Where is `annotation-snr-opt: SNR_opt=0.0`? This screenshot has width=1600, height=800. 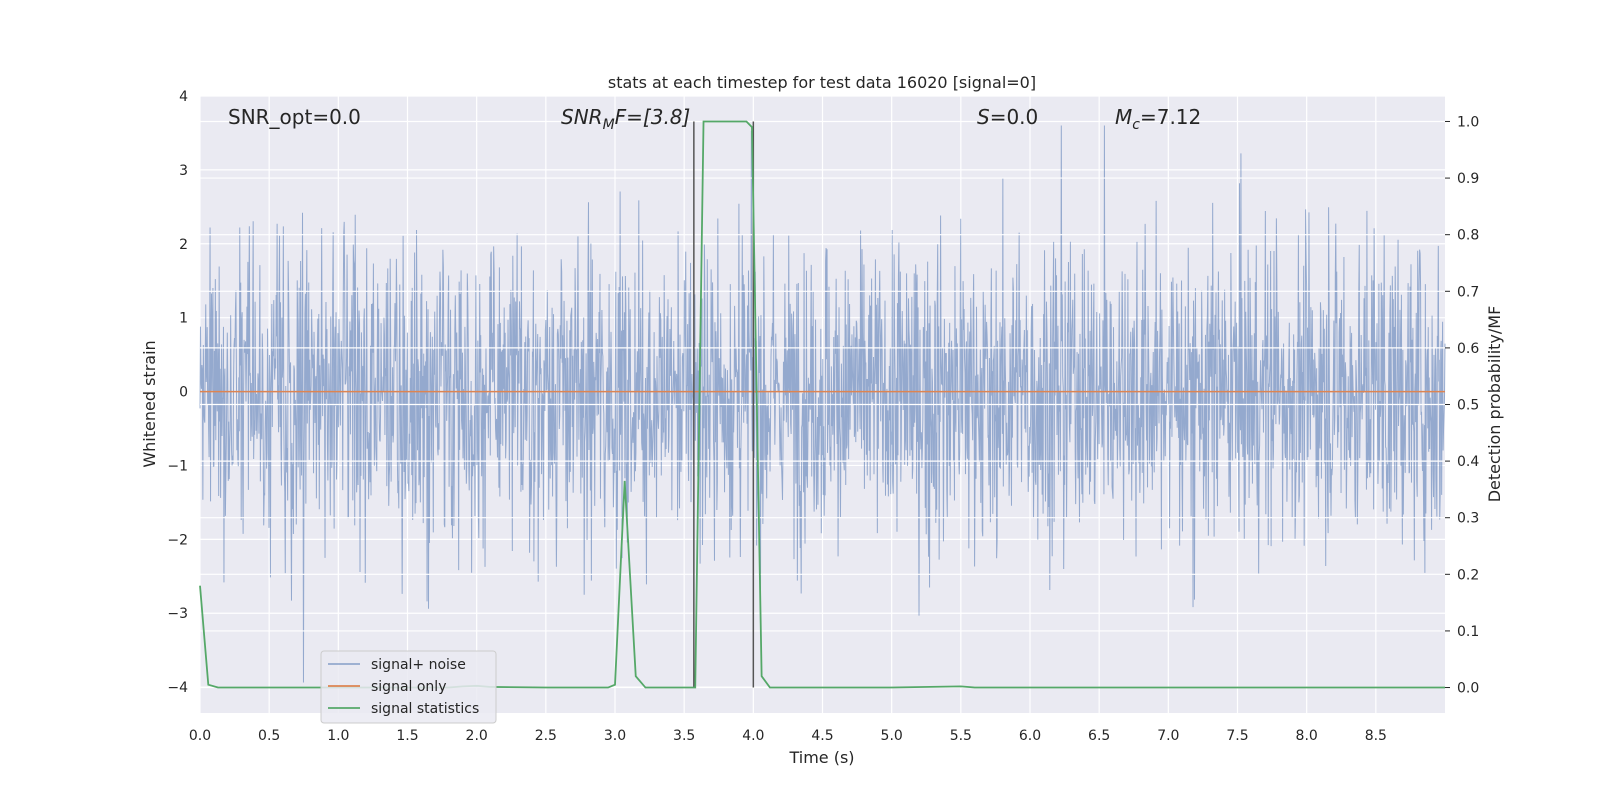 annotation-snr-opt: SNR_opt=0.0 is located at coordinates (294, 117).